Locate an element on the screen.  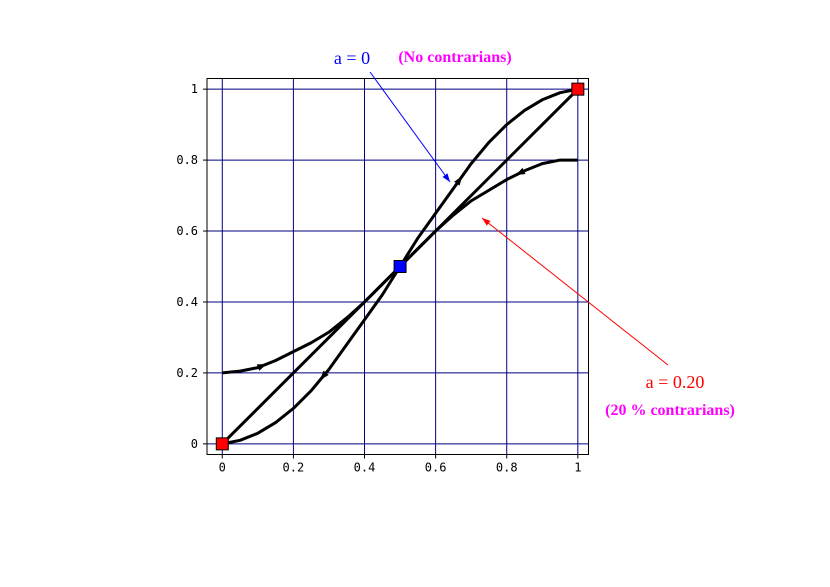
x-tick-label: 0.2 is located at coordinates (294, 468).